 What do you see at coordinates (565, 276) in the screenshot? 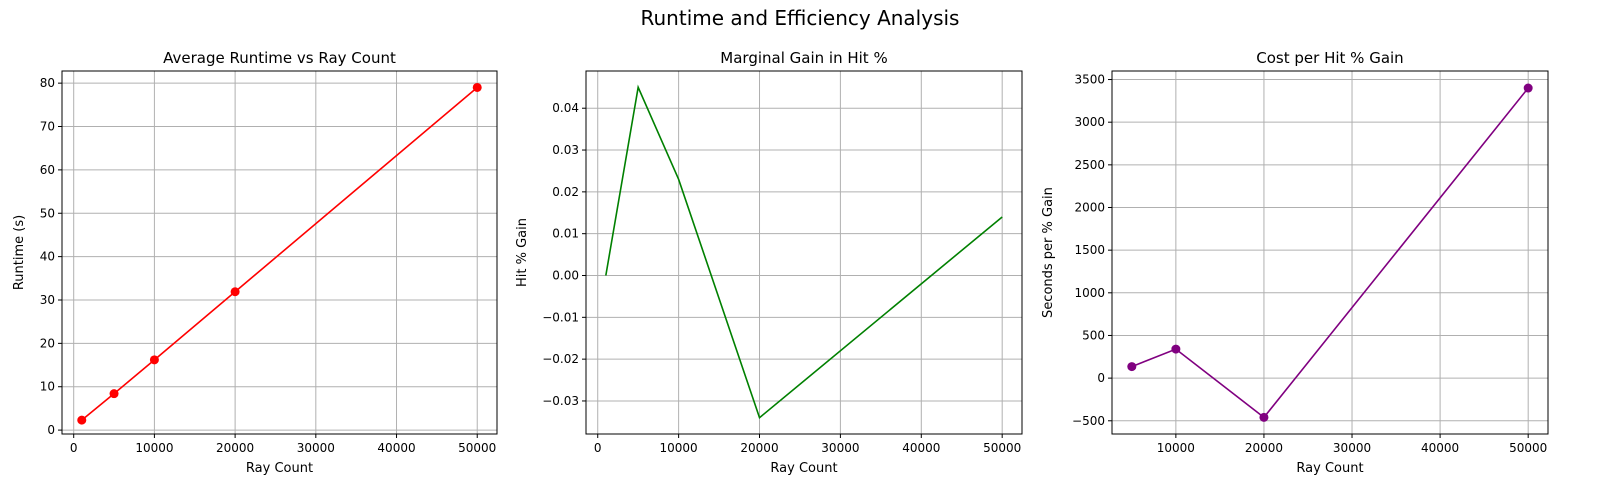
I see `y-tick-label: 0.00` at bounding box center [565, 276].